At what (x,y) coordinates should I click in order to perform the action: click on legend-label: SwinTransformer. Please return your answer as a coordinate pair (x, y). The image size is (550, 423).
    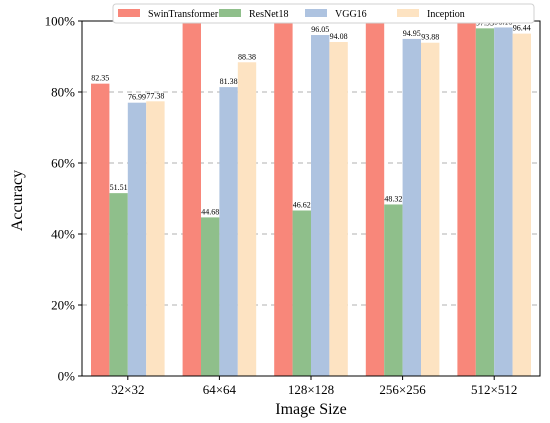
    Looking at the image, I should click on (183, 14).